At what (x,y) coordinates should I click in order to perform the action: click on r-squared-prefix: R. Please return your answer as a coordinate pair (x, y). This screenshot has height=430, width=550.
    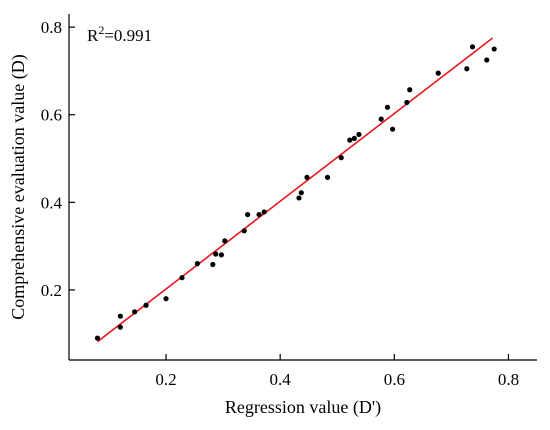
    Looking at the image, I should click on (93, 35).